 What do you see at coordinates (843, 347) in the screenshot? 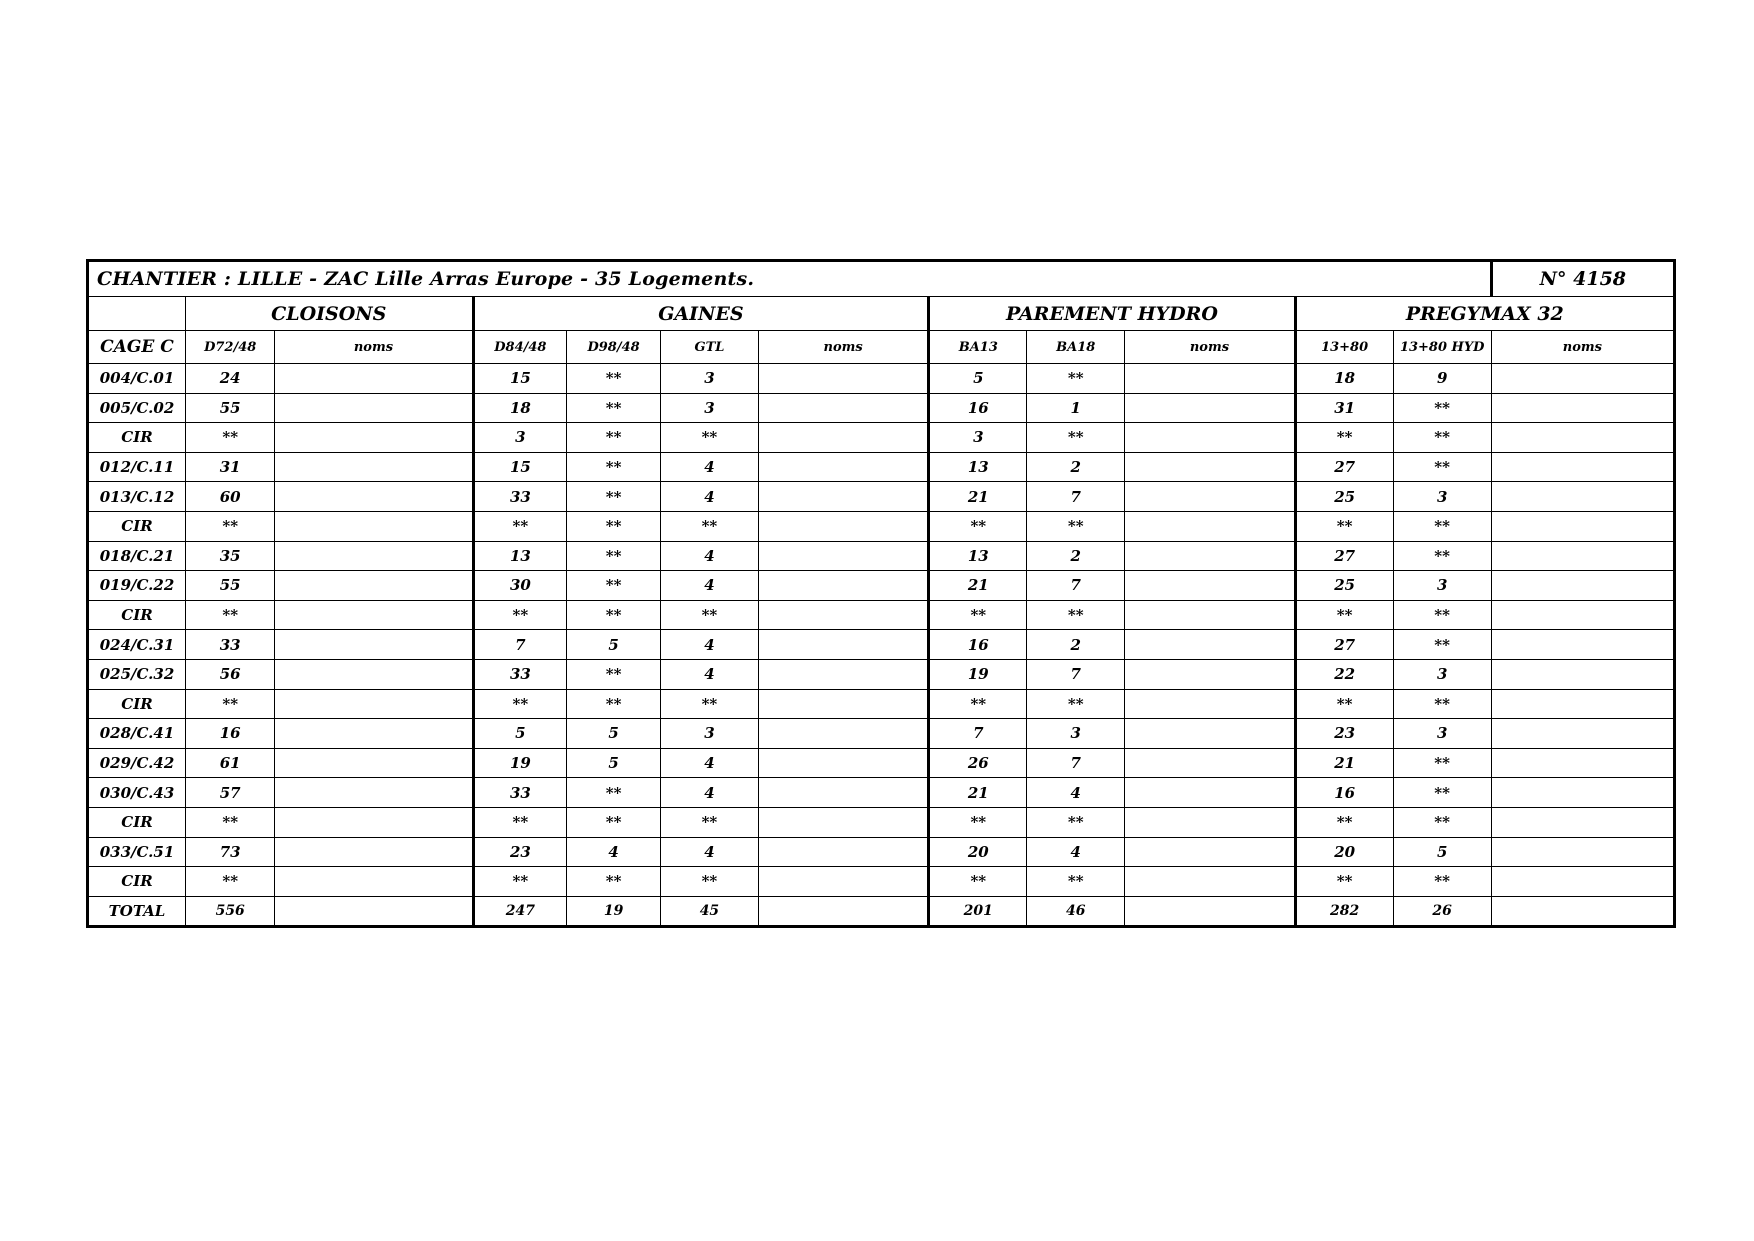
I see `column-header-noms-gaines: noms` at bounding box center [843, 347].